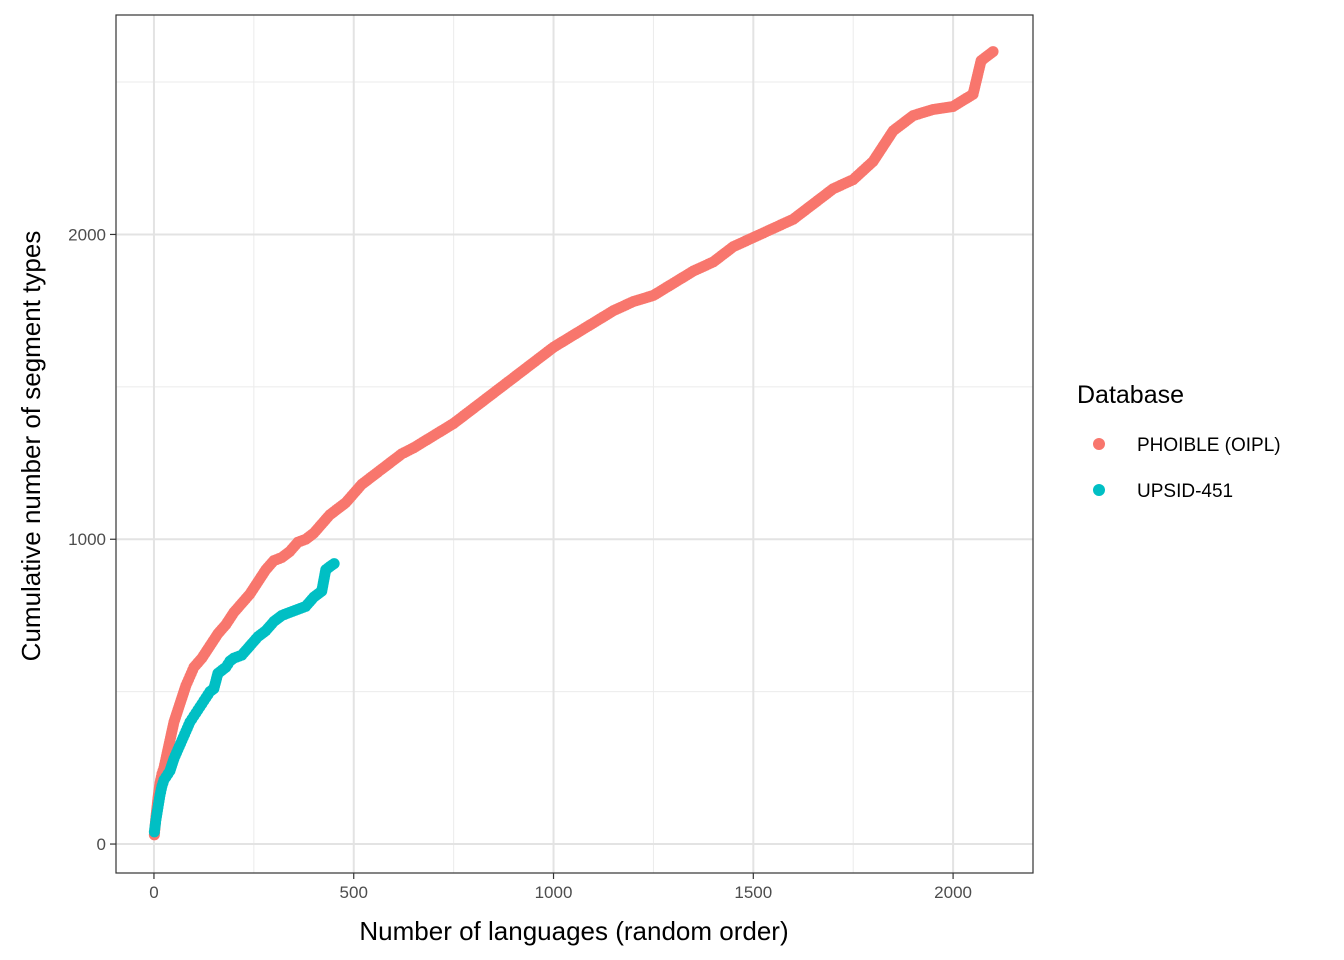 The width and height of the screenshot is (1344, 960). I want to click on legend-title: Database, so click(1130, 395).